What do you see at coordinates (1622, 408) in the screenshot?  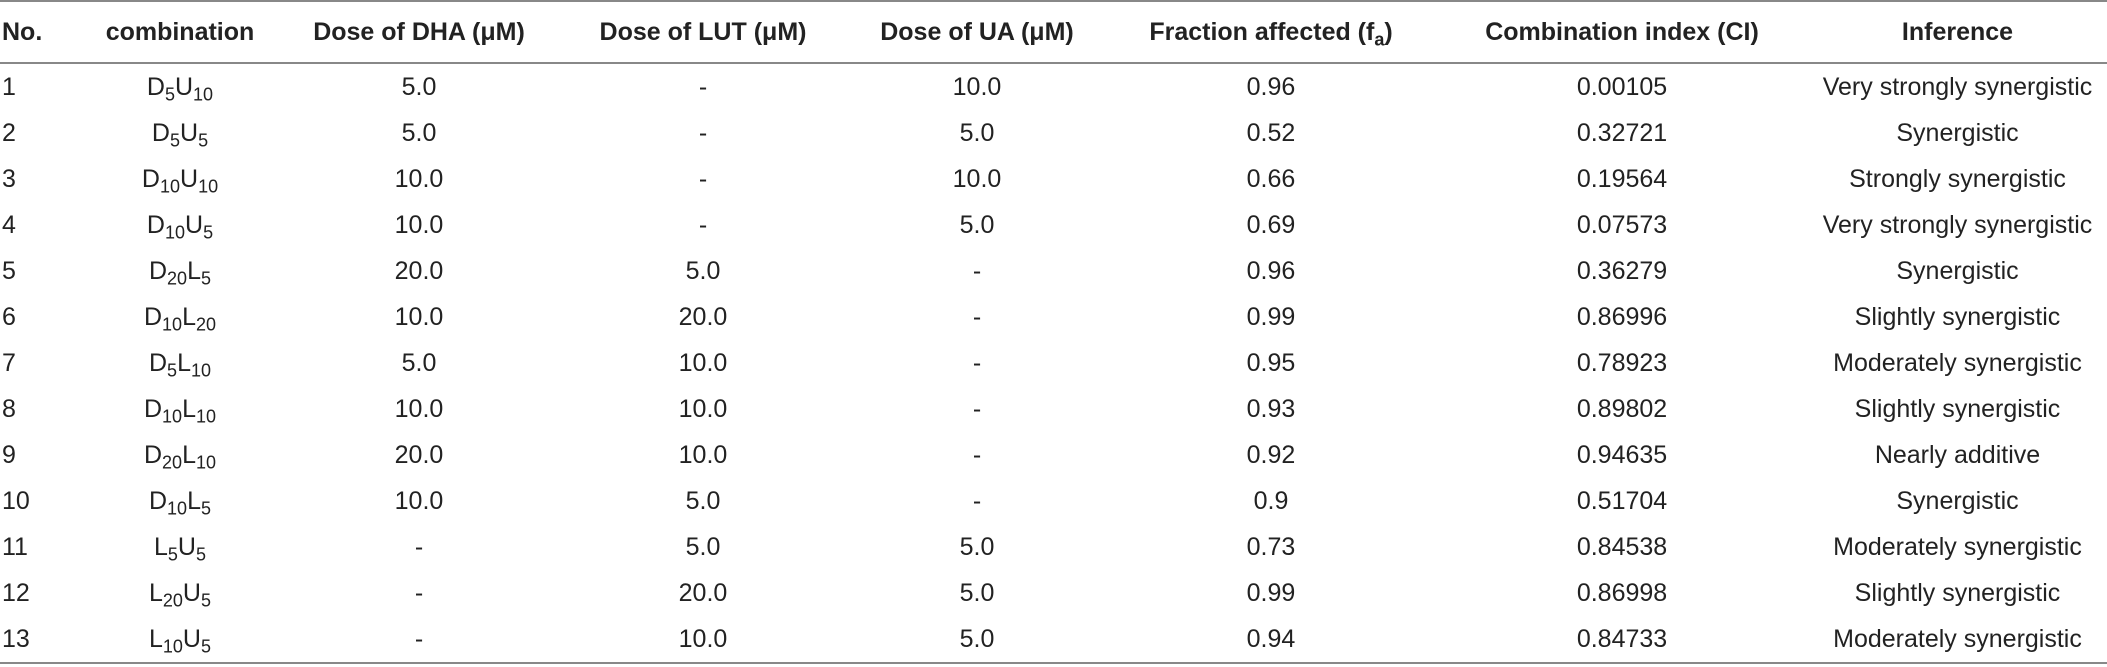 I see `table-cell: 0.89802` at bounding box center [1622, 408].